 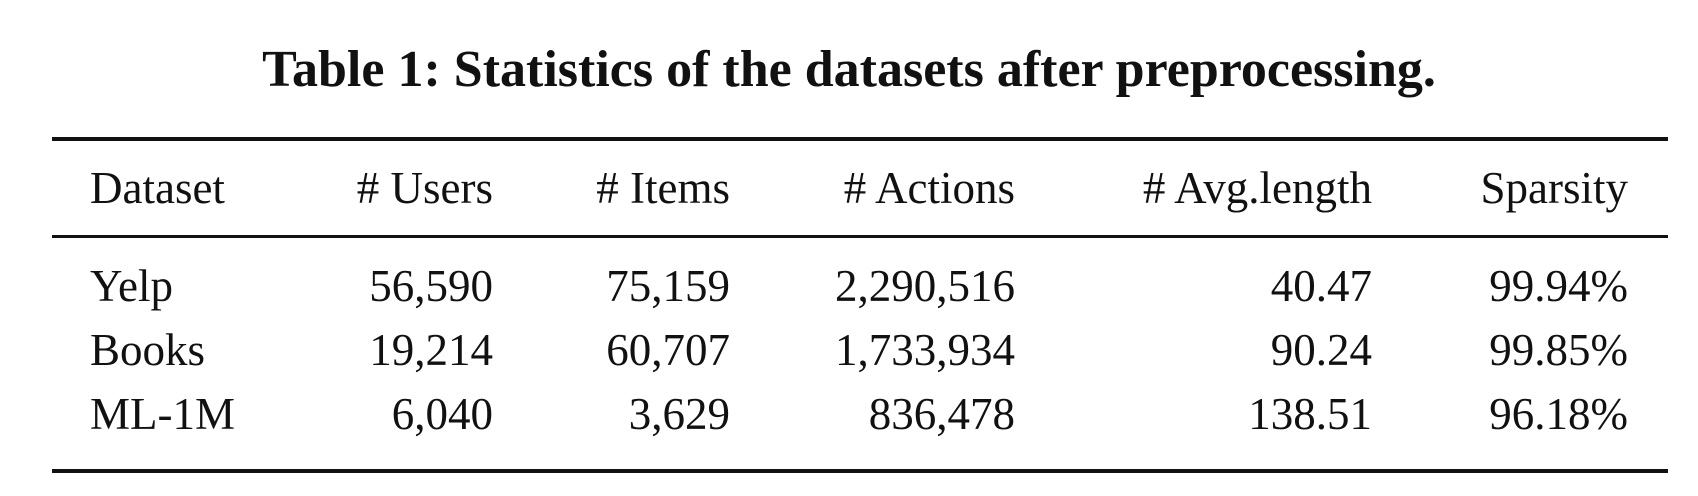 I want to click on table-cell: 6,040, so click(x=442, y=414).